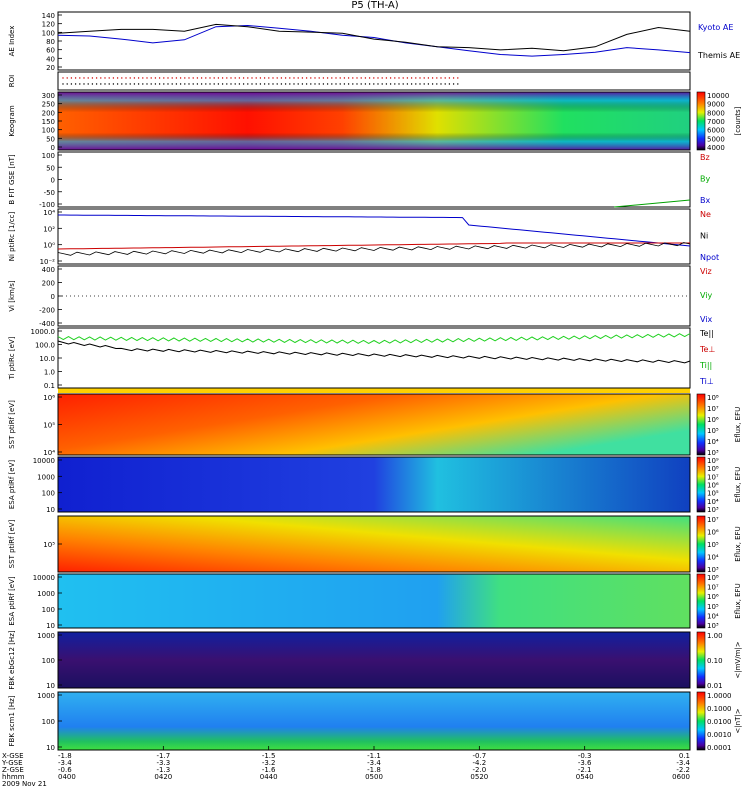 Image resolution: width=750 pixels, height=800 pixels. What do you see at coordinates (738, 120) in the screenshot?
I see `keogram-colorbar-label: [counts]` at bounding box center [738, 120].